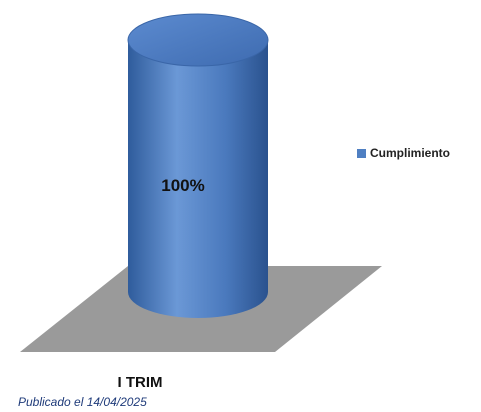  I want to click on legend-label: Cumplimiento, so click(410, 153).